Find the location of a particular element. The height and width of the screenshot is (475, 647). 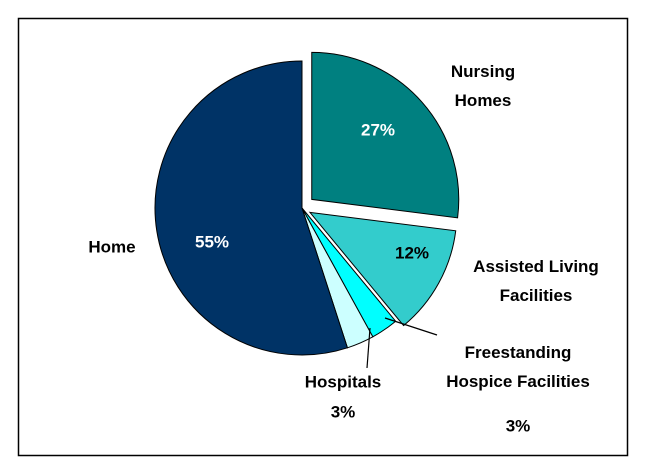

value-label: 55% is located at coordinates (212, 242).